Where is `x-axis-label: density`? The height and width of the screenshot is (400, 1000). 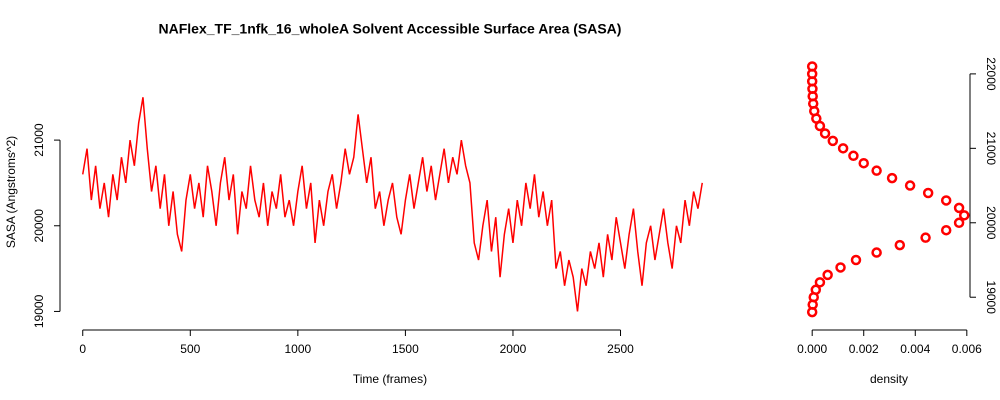 x-axis-label: density is located at coordinates (889, 379).